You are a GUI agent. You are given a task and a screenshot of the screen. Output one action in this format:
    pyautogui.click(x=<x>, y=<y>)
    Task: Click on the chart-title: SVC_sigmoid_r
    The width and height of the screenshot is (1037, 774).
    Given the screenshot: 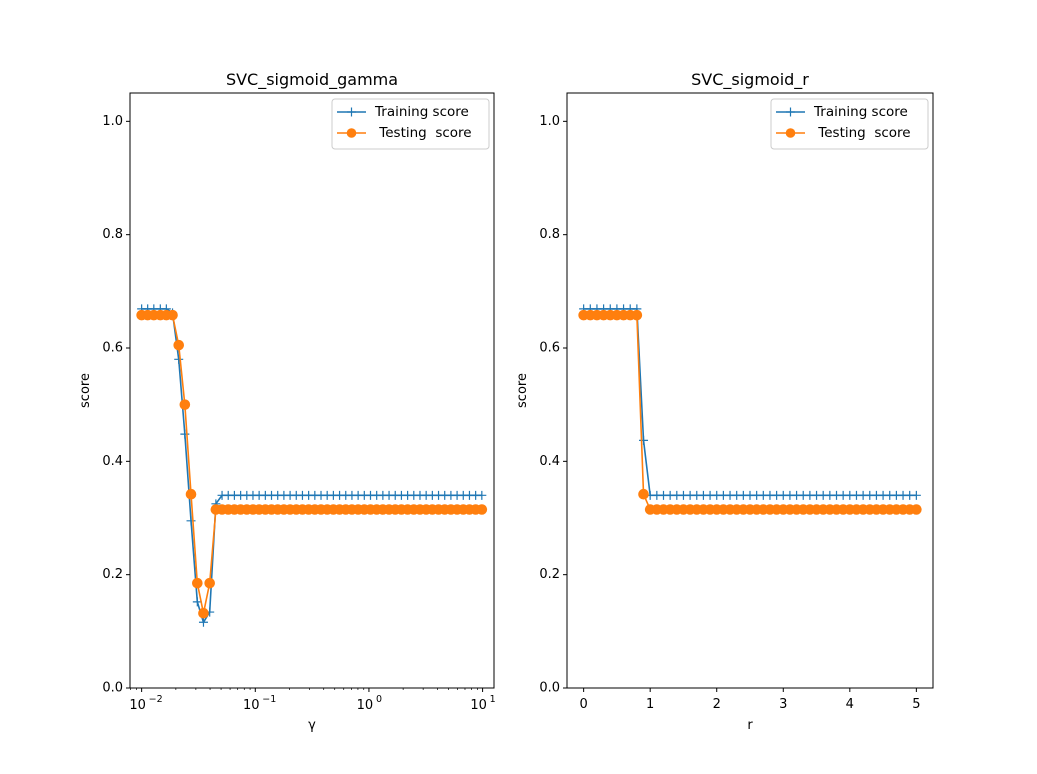 What is the action you would take?
    pyautogui.click(x=750, y=80)
    